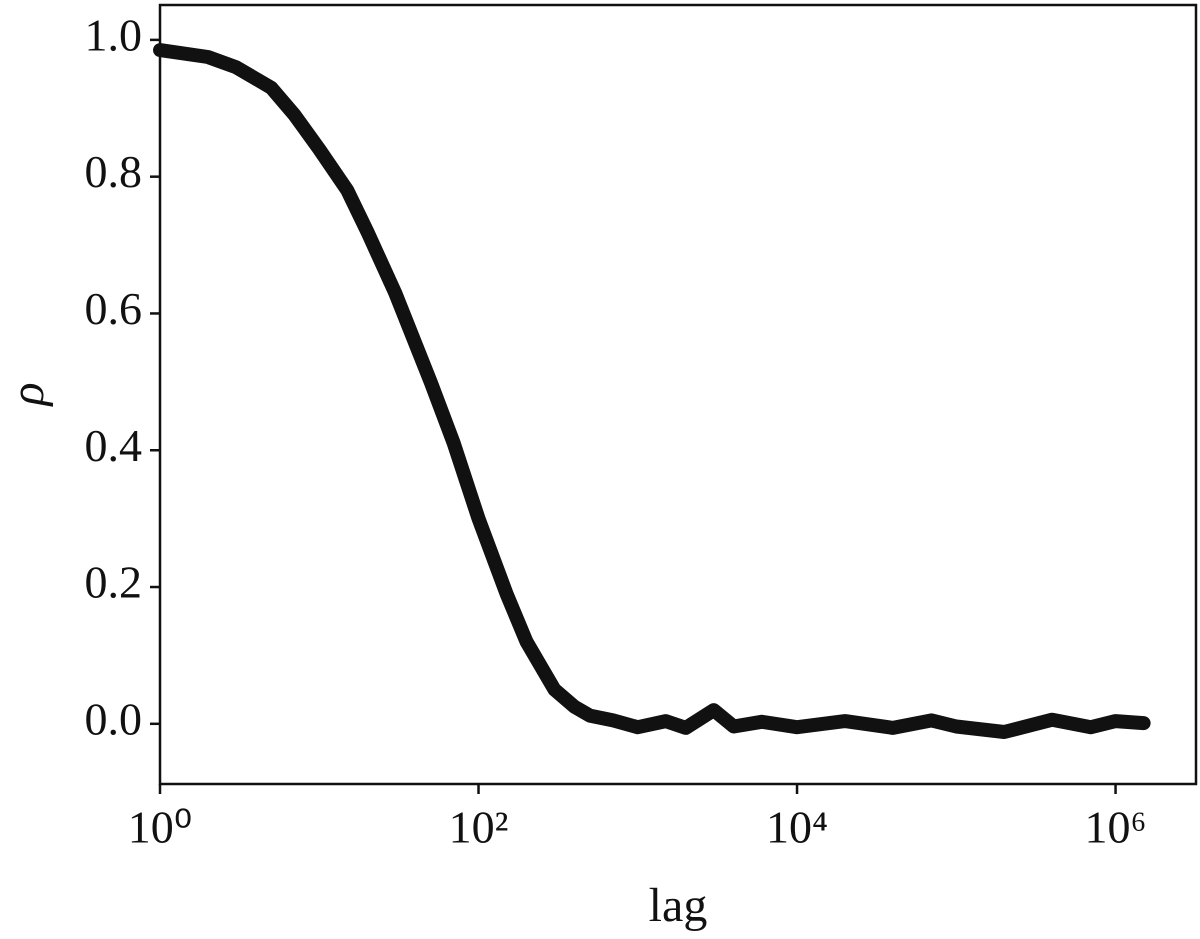 The image size is (1200, 939). Describe the element at coordinates (114, 582) in the screenshot. I see `y-tick-label: 0.2` at that location.